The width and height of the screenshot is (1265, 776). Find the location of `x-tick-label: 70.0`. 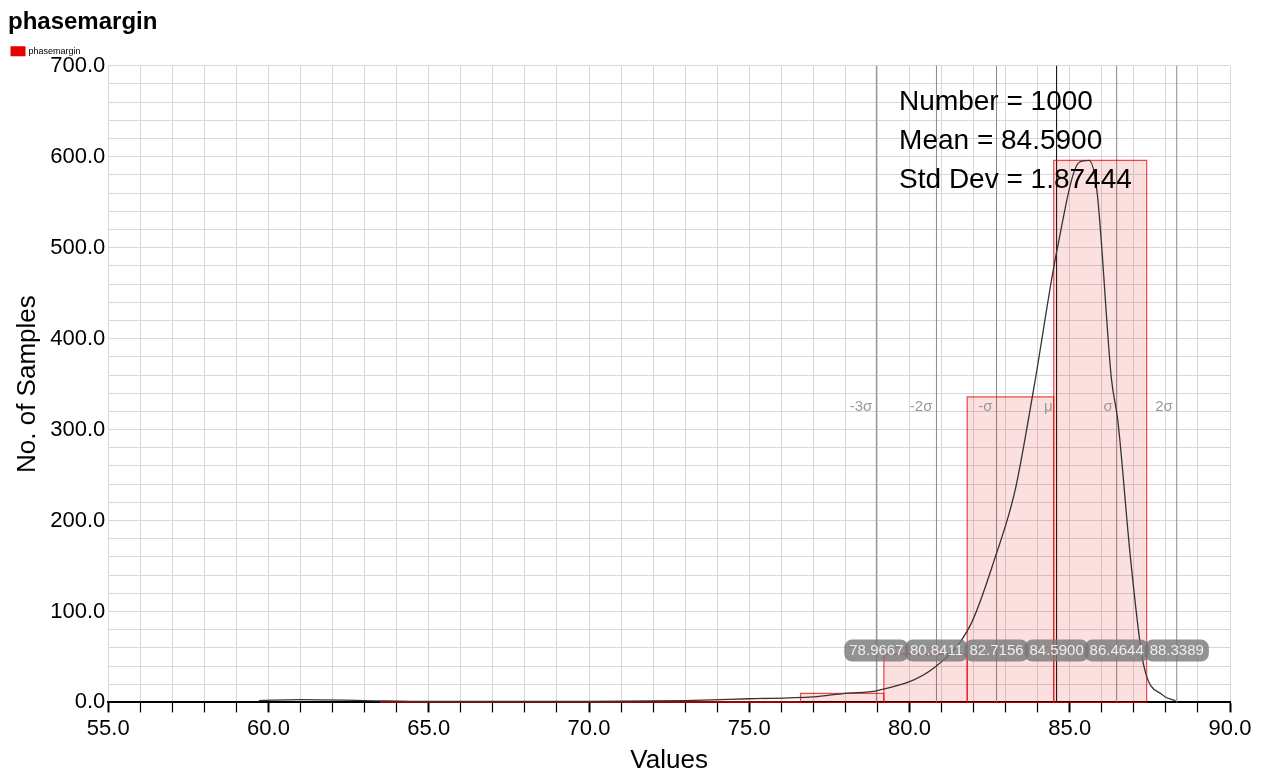

x-tick-label: 70.0 is located at coordinates (589, 727).